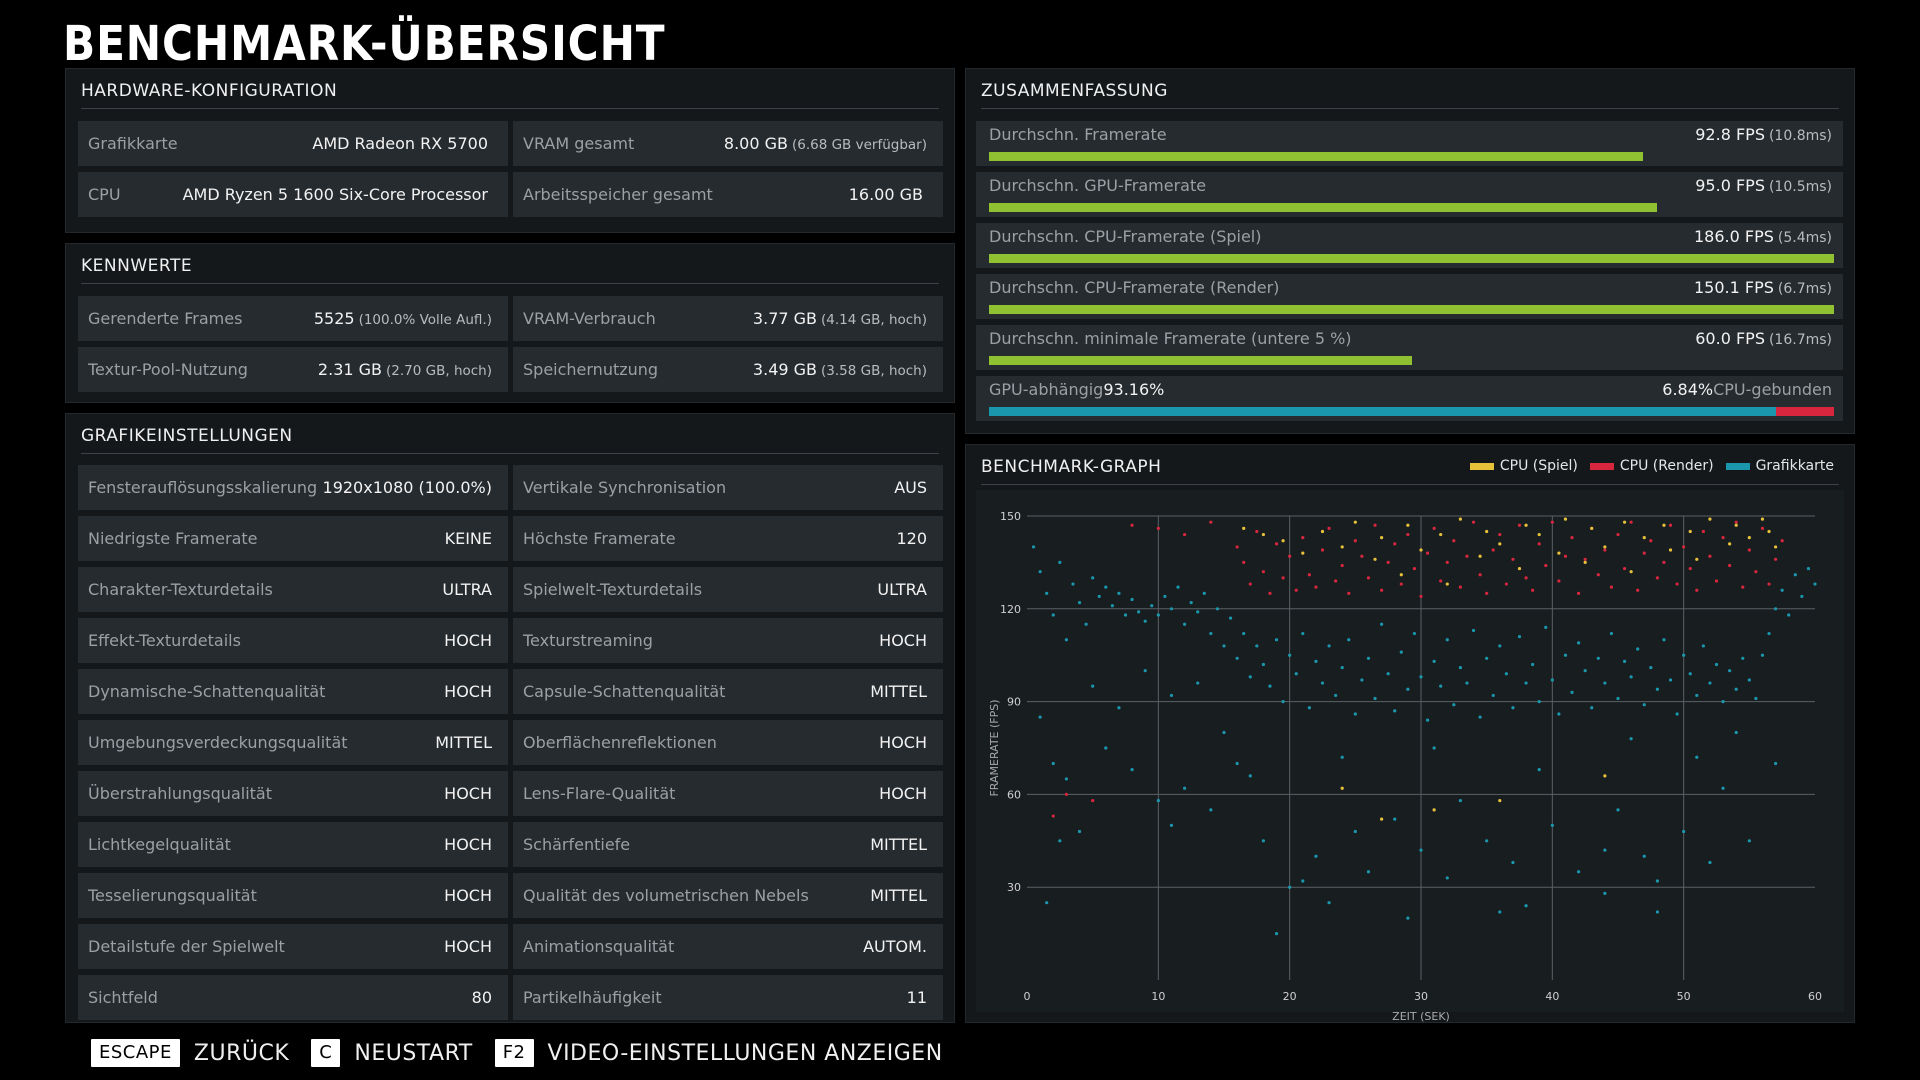  Describe the element at coordinates (510, 264) in the screenshot. I see `kennwerte-panel-title: KENNWERTE` at that location.